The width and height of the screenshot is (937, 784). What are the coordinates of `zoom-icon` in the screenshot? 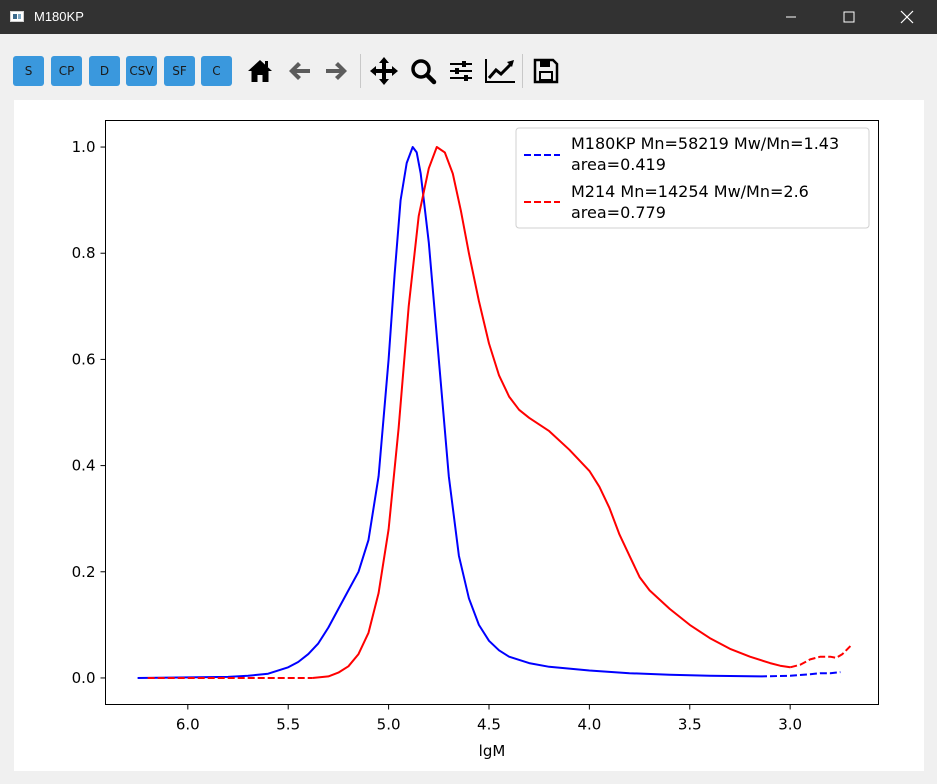 It's located at (424, 72).